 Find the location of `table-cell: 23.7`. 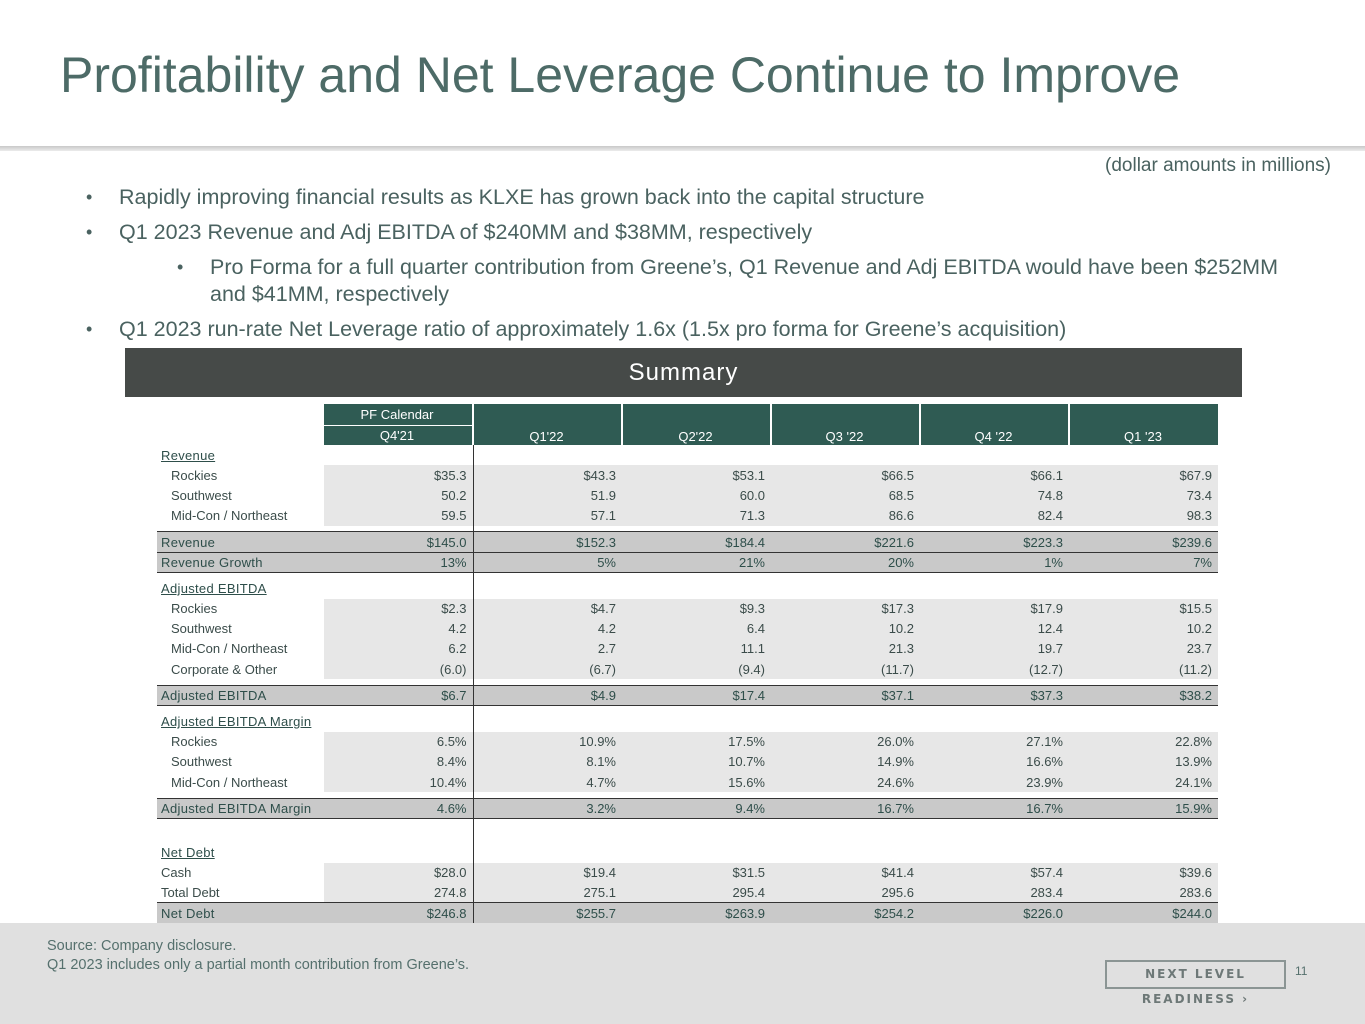

table-cell: 23.7 is located at coordinates (1143, 649).